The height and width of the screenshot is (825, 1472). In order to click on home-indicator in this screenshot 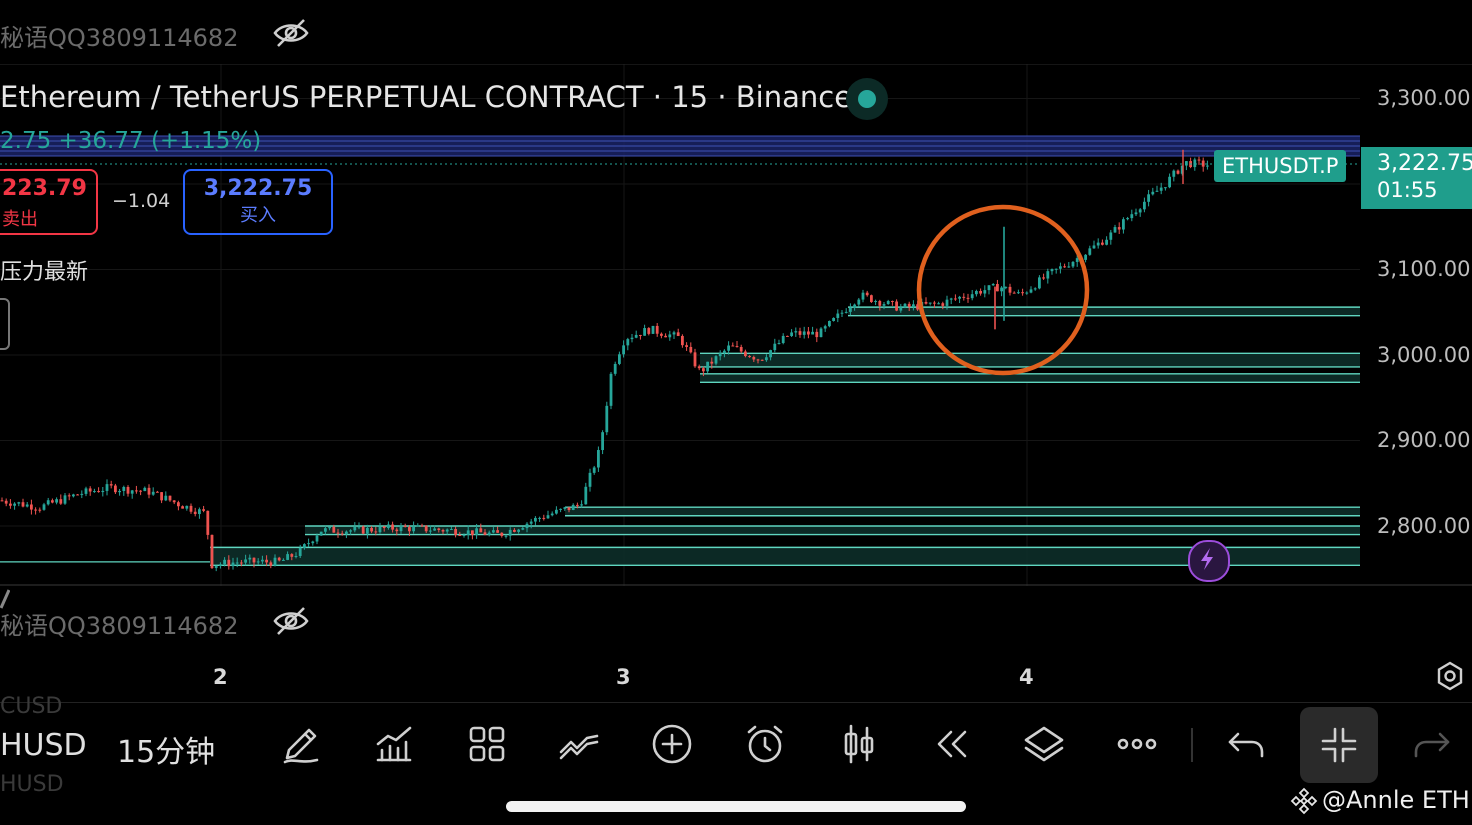, I will do `click(736, 806)`.